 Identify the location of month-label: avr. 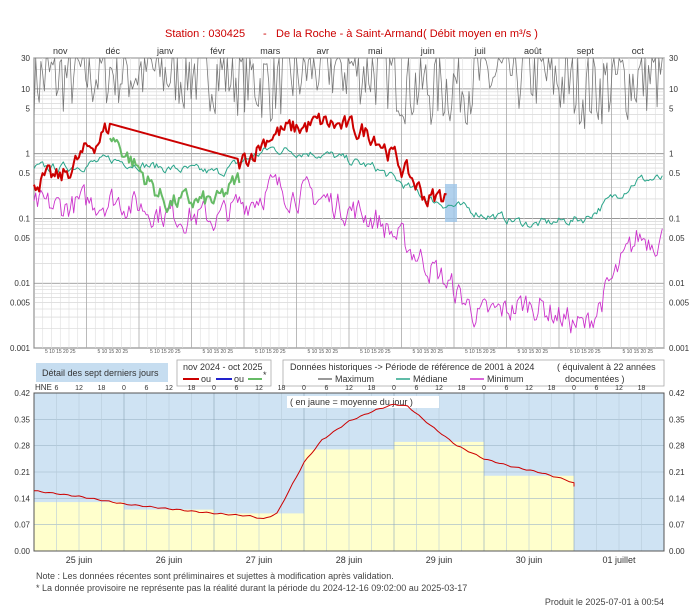
(322, 51).